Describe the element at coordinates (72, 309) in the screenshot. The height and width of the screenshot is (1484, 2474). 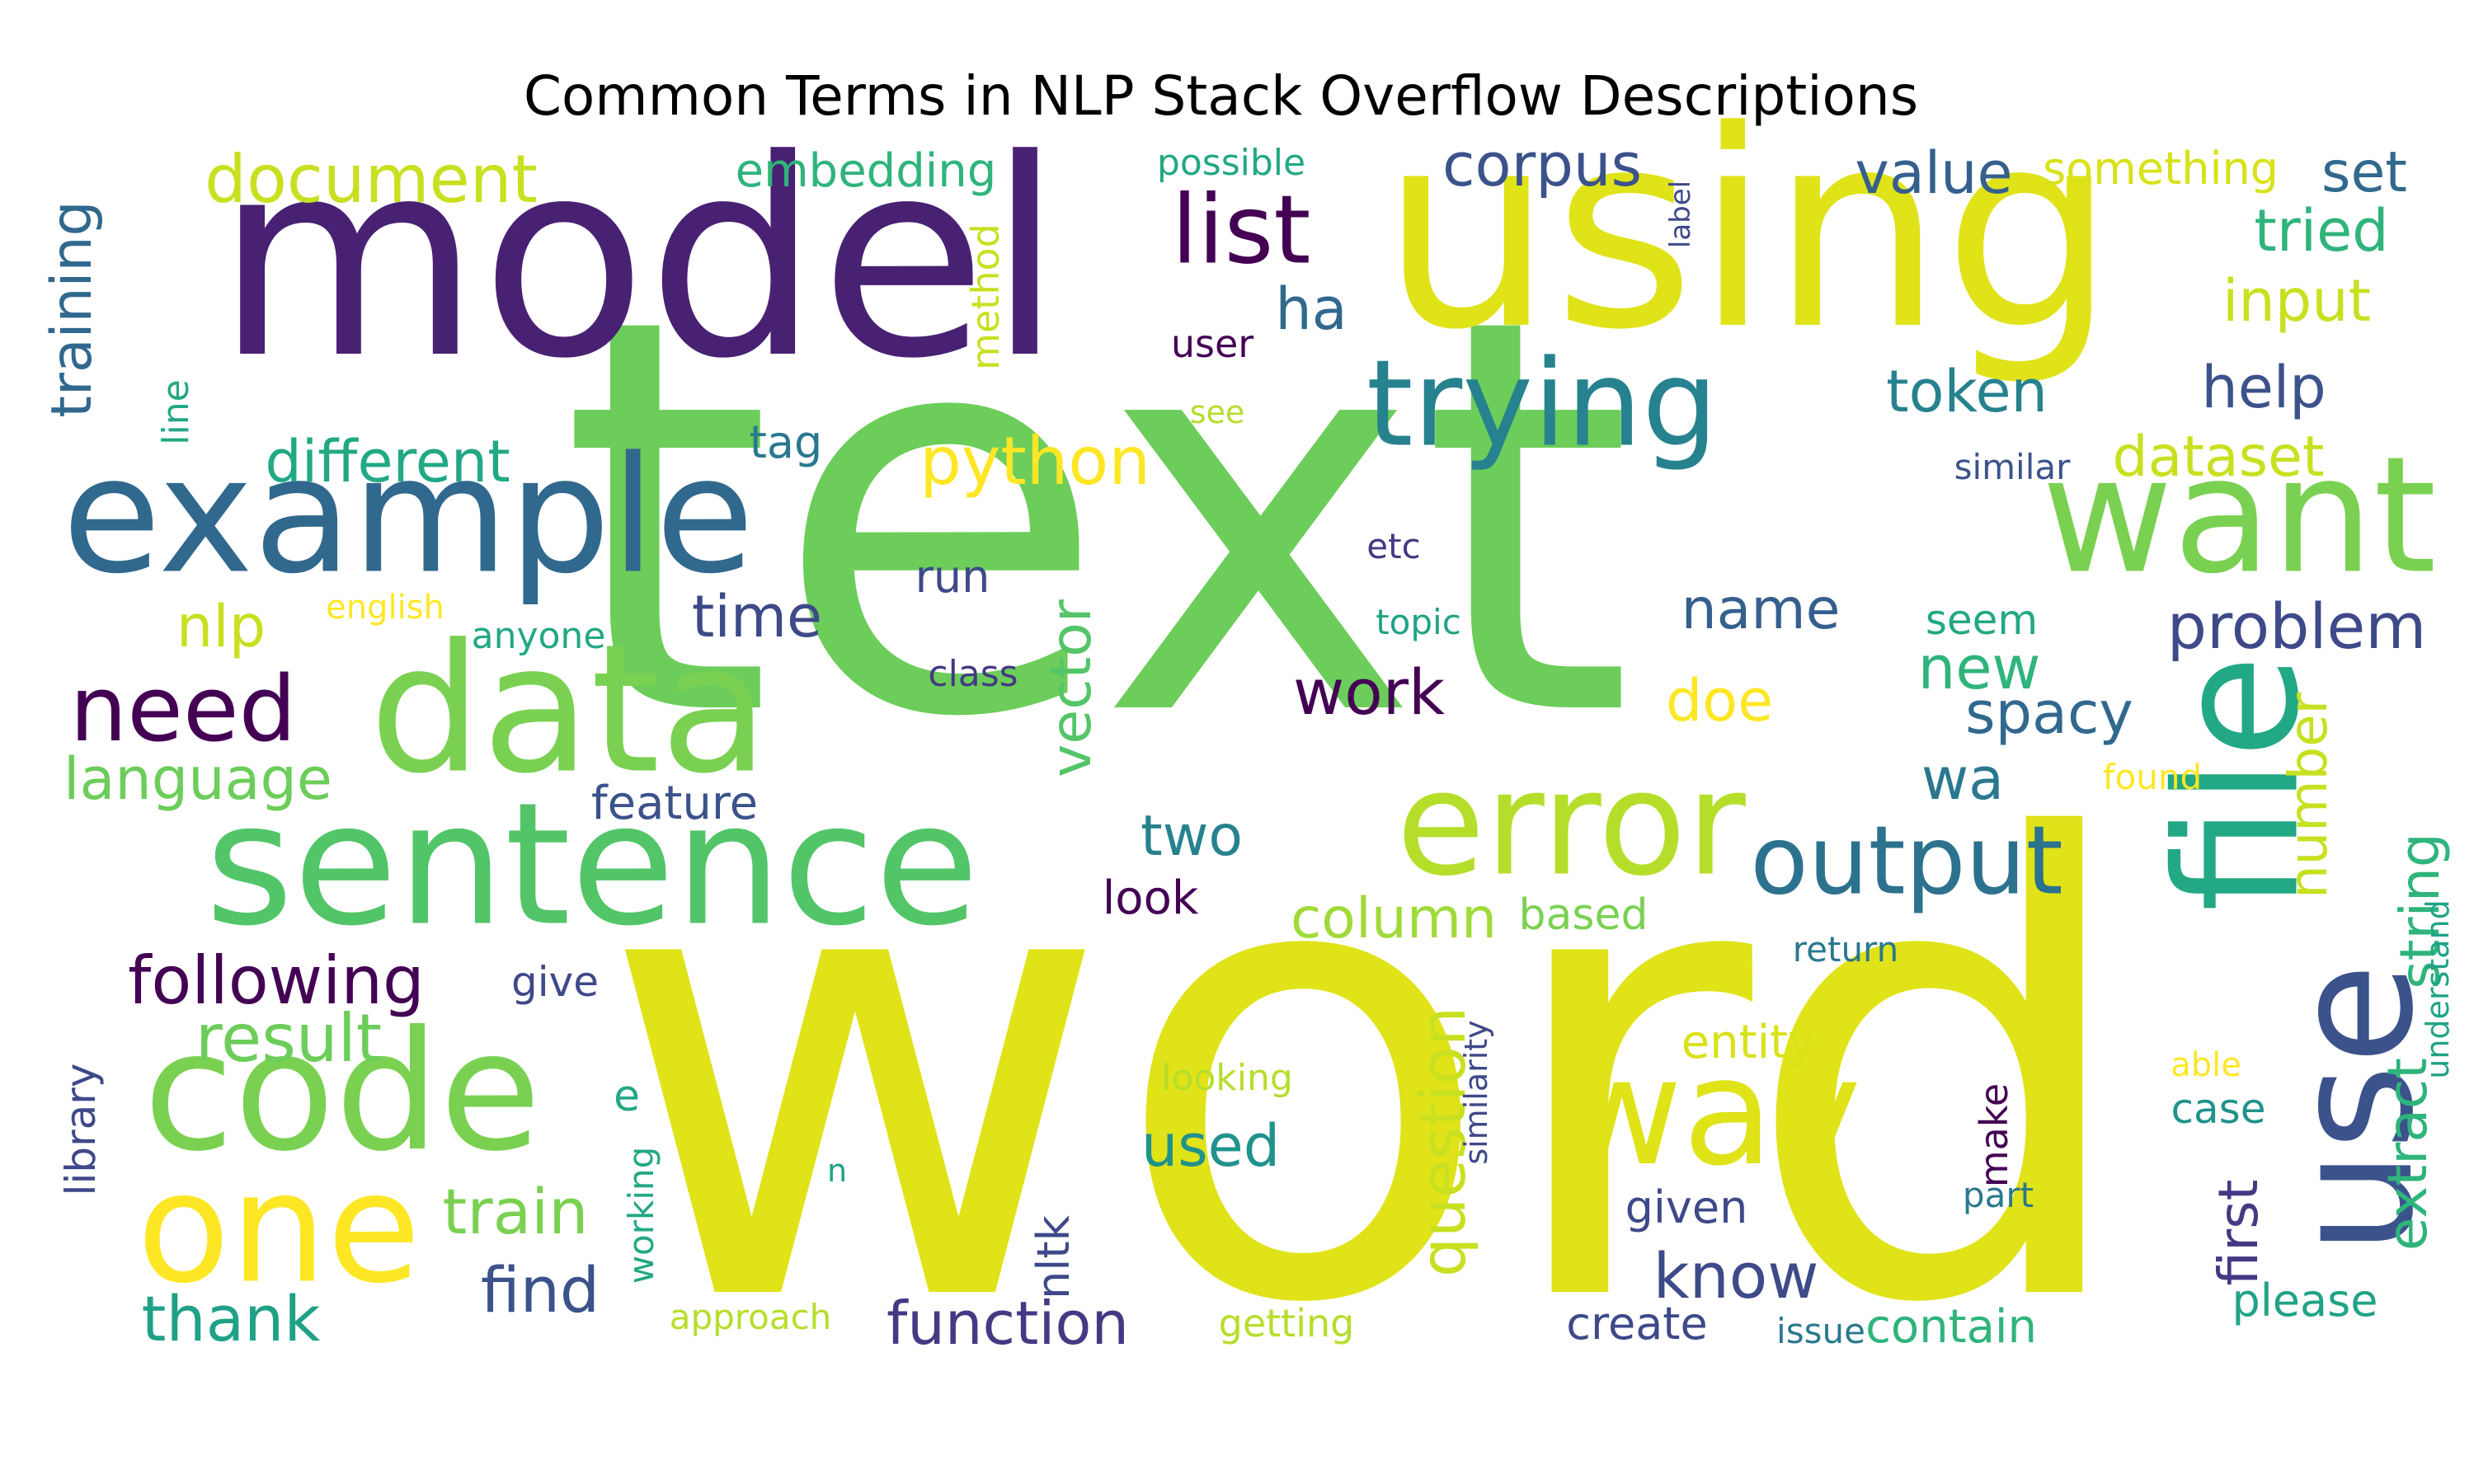
I see `word-training: training` at that location.